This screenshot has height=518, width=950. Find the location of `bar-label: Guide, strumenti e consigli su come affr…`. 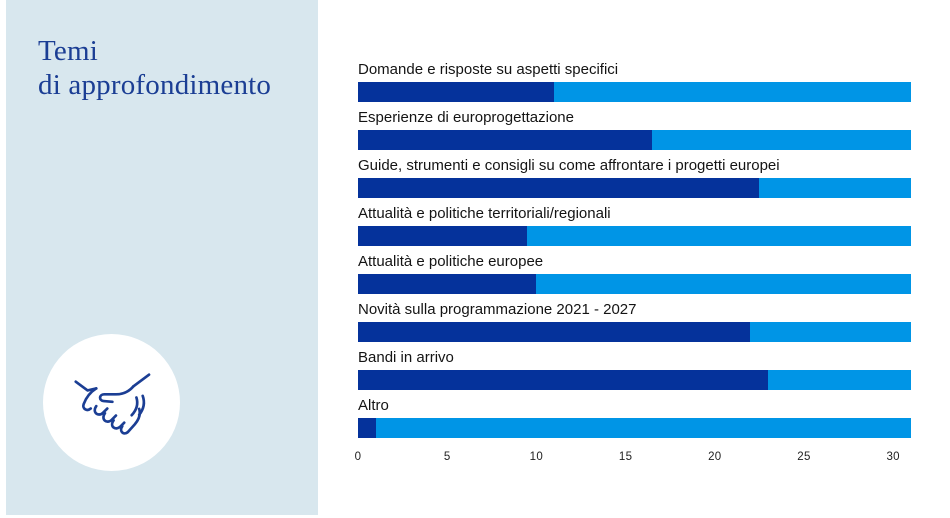

bar-label: Guide, strumenti e consigli su come affr… is located at coordinates (569, 165).